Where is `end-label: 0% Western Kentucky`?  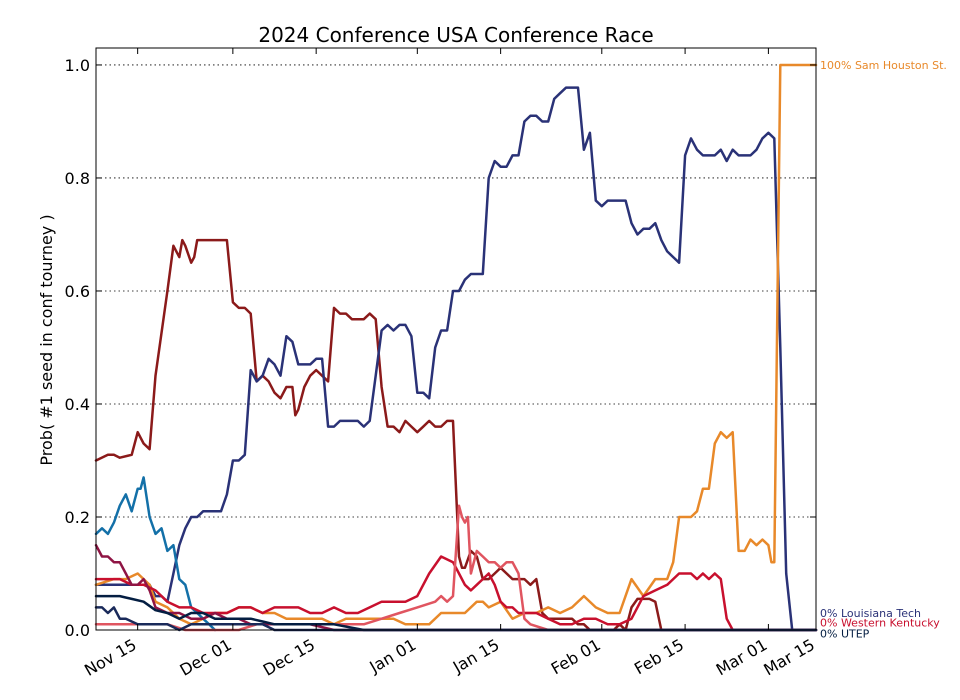
end-label: 0% Western Kentucky is located at coordinates (880, 623).